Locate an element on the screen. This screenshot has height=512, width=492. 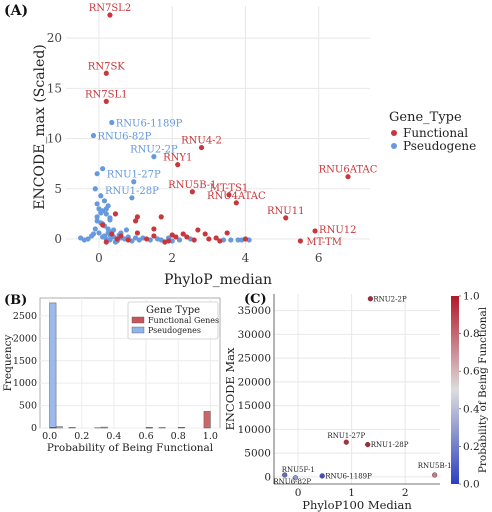
panel-label: (A) is located at coordinates (16, 11).